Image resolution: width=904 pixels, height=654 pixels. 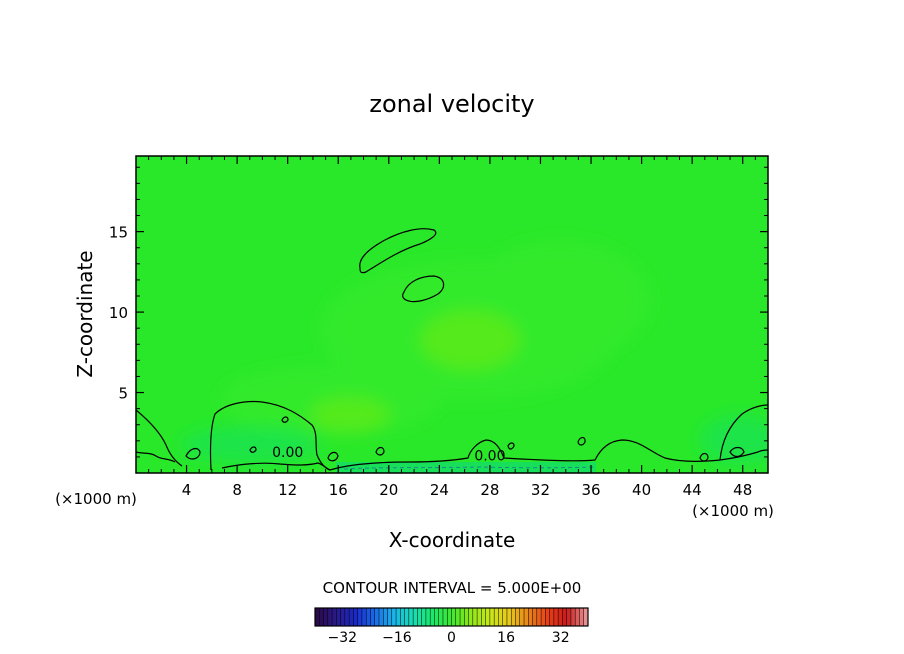 I want to click on x-tick-label: 12, so click(x=287, y=490).